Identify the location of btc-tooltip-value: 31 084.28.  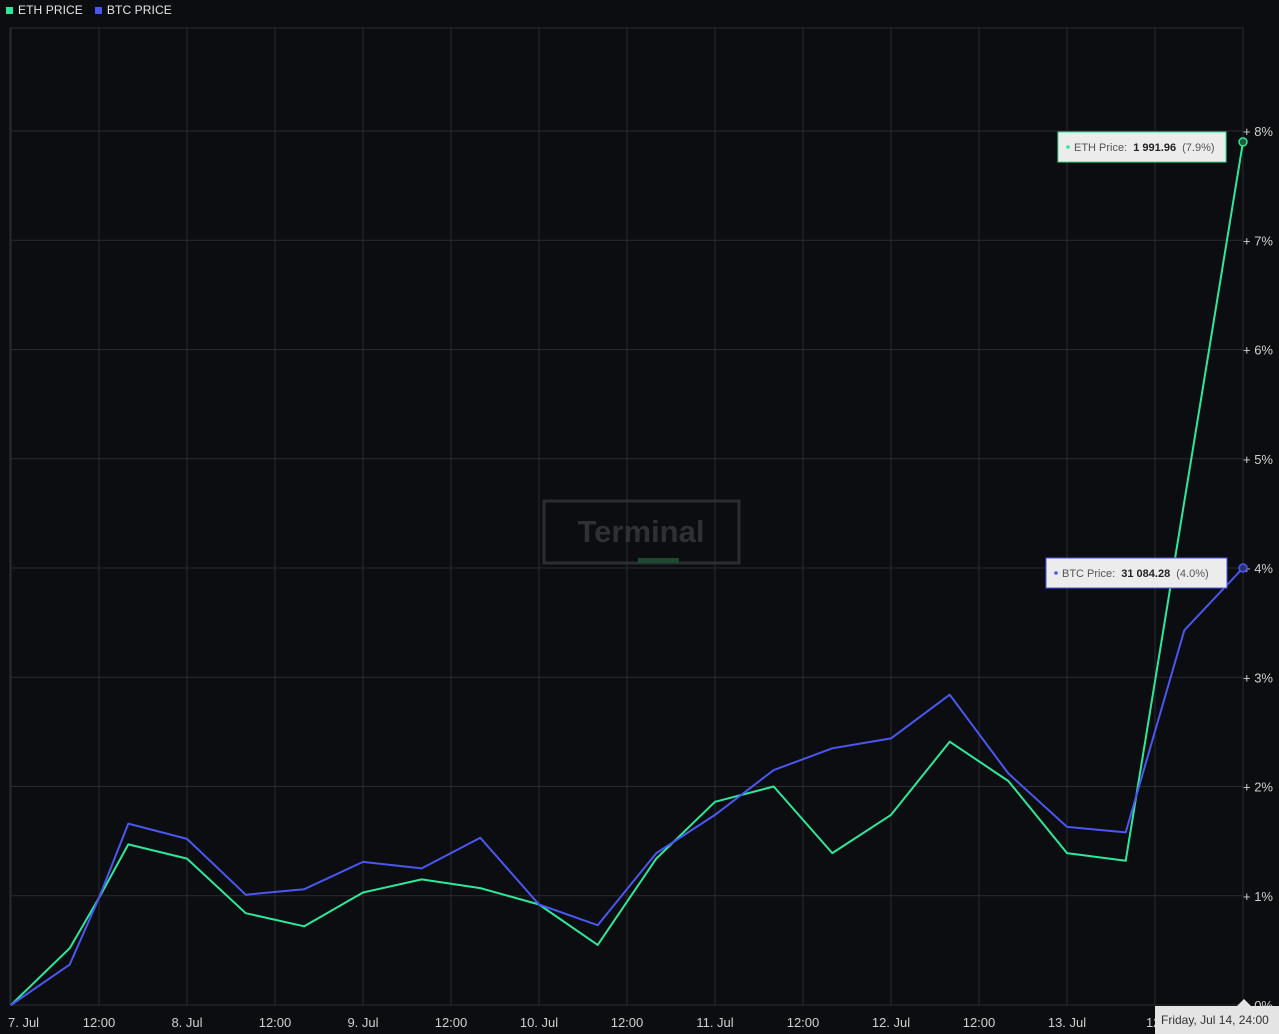
(1145, 574).